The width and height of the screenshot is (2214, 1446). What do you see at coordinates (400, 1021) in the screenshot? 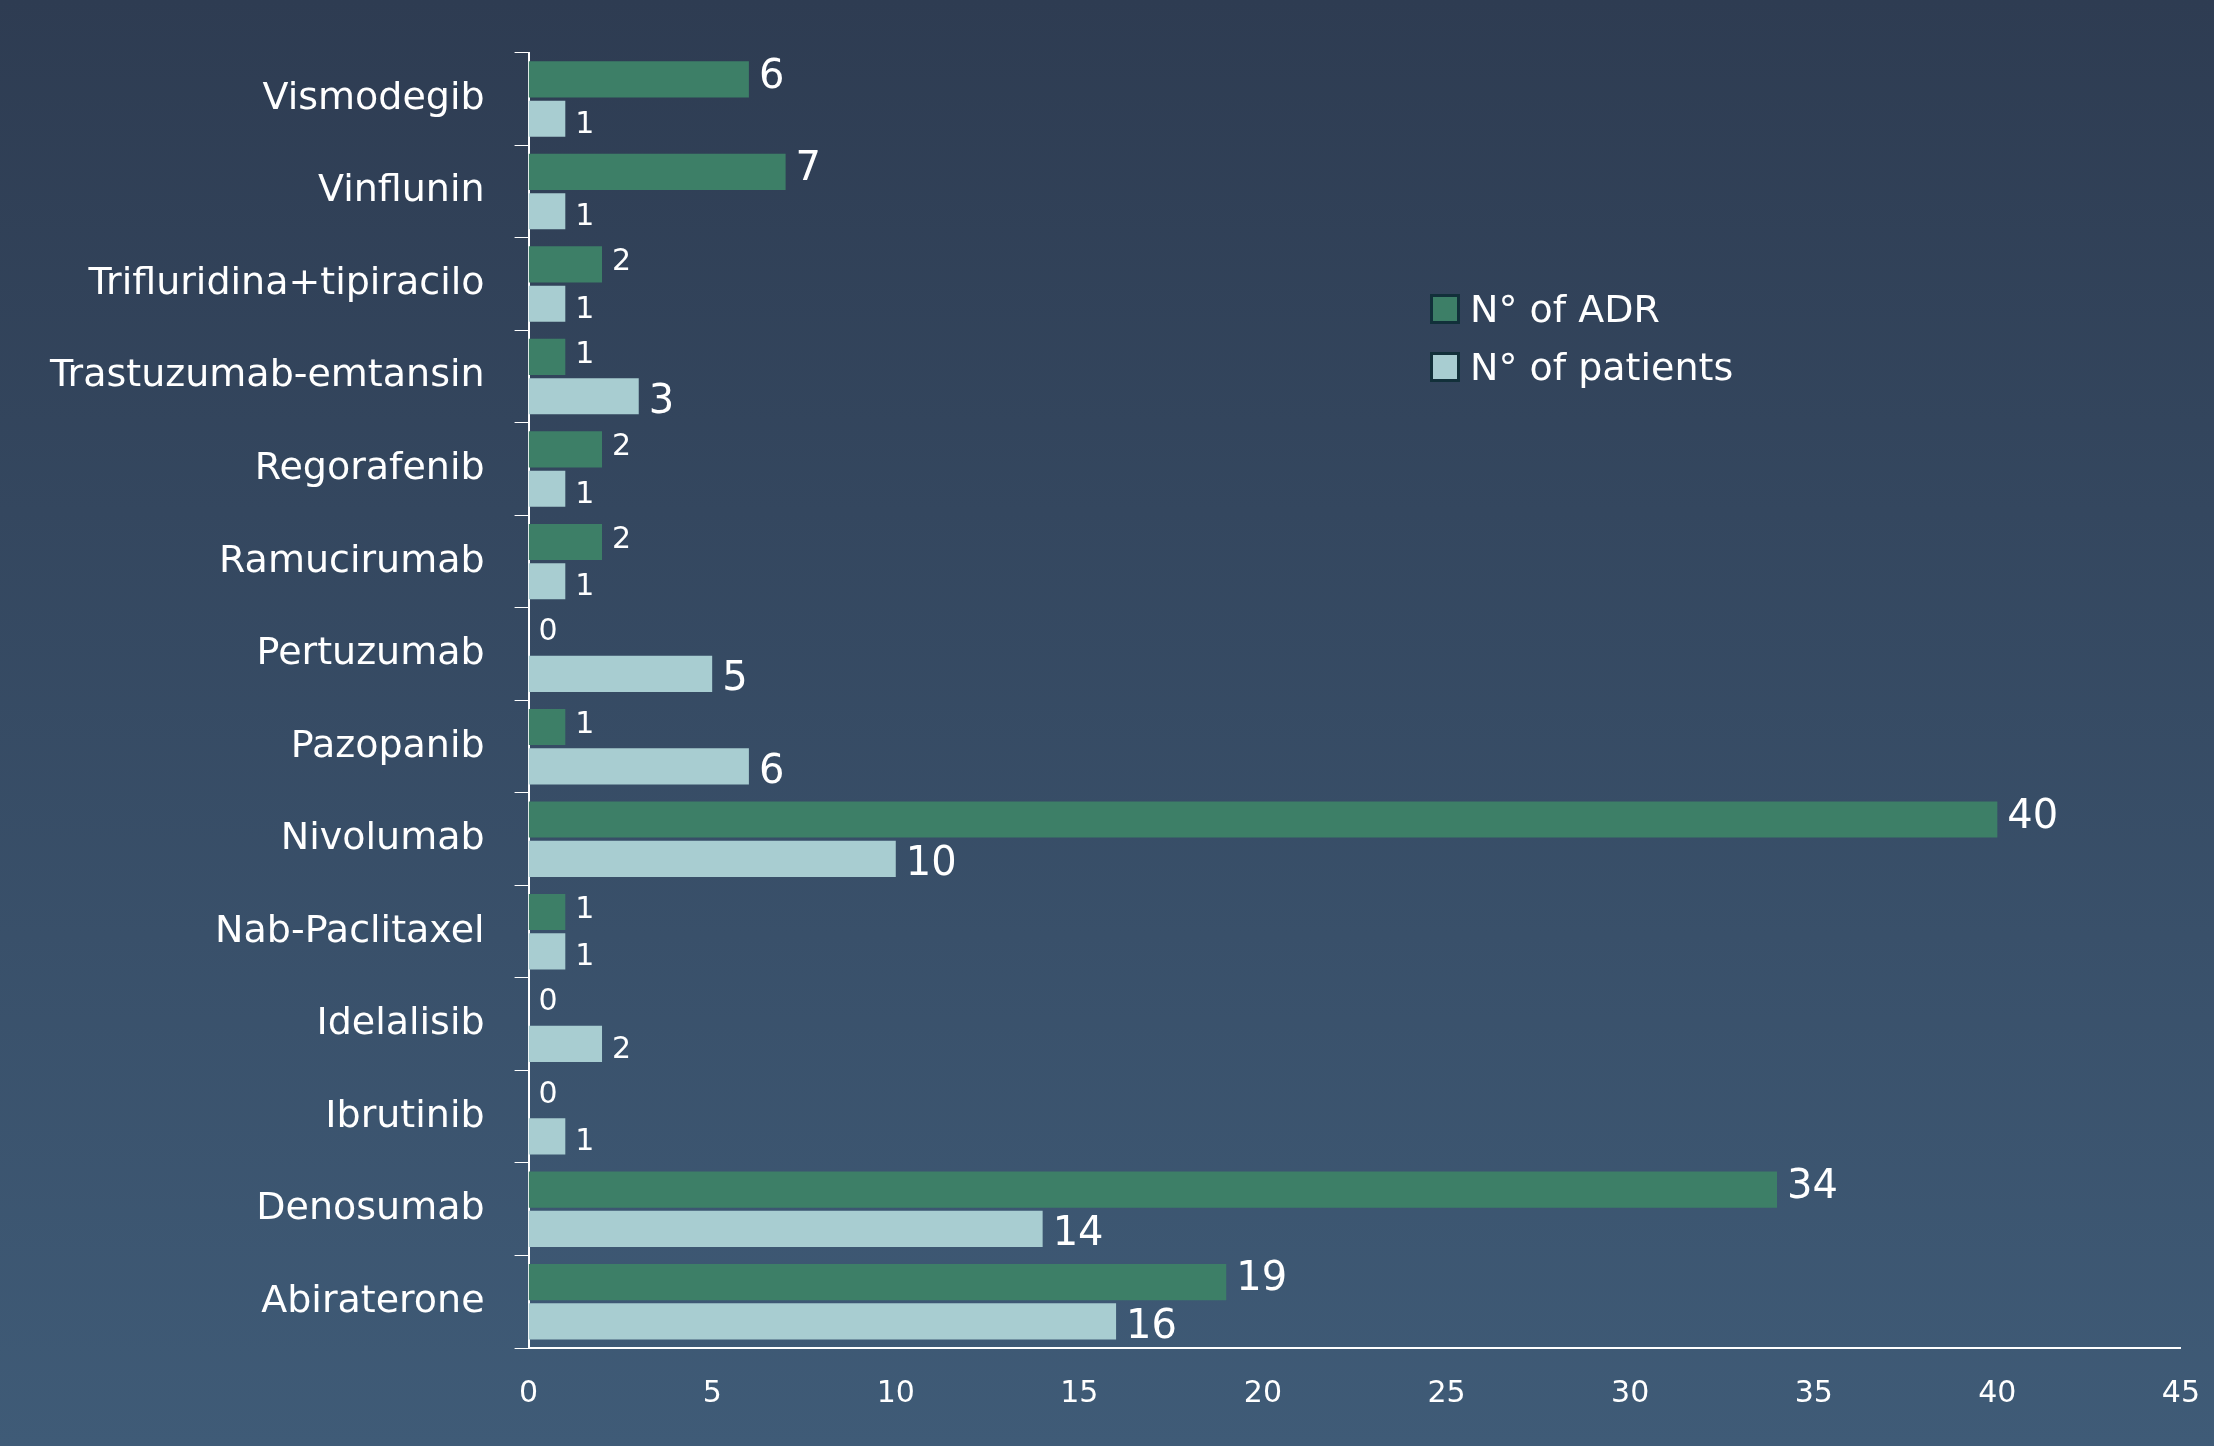
I see `y-tick-label: Idelalisib` at bounding box center [400, 1021].